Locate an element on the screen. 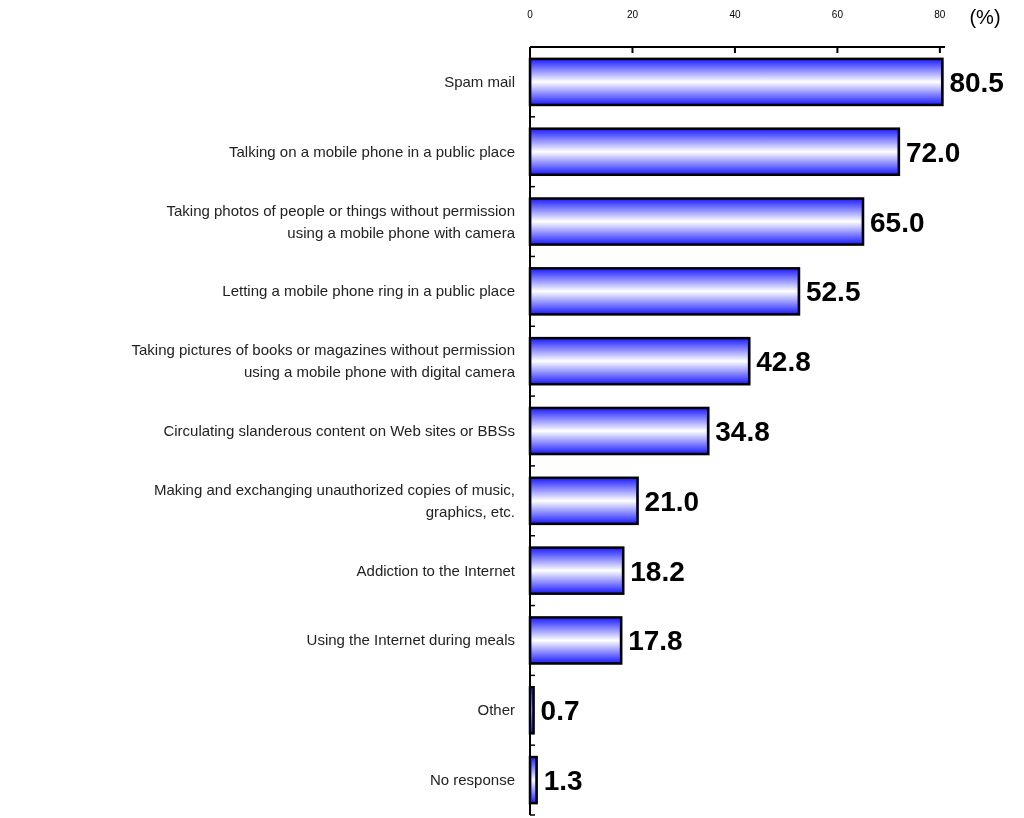 This screenshot has width=1024, height=818. x-tick-label: 40 is located at coordinates (735, 14).